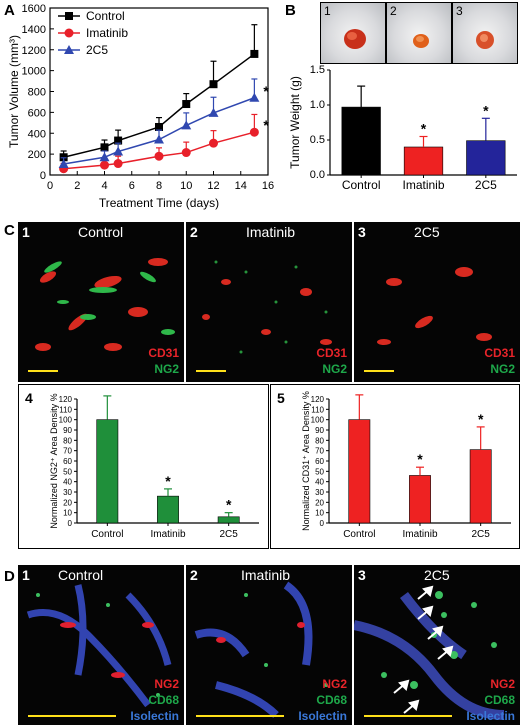 Image resolution: width=520 pixels, height=727 pixels. I want to click on panel-letter-c: C, so click(9, 230).